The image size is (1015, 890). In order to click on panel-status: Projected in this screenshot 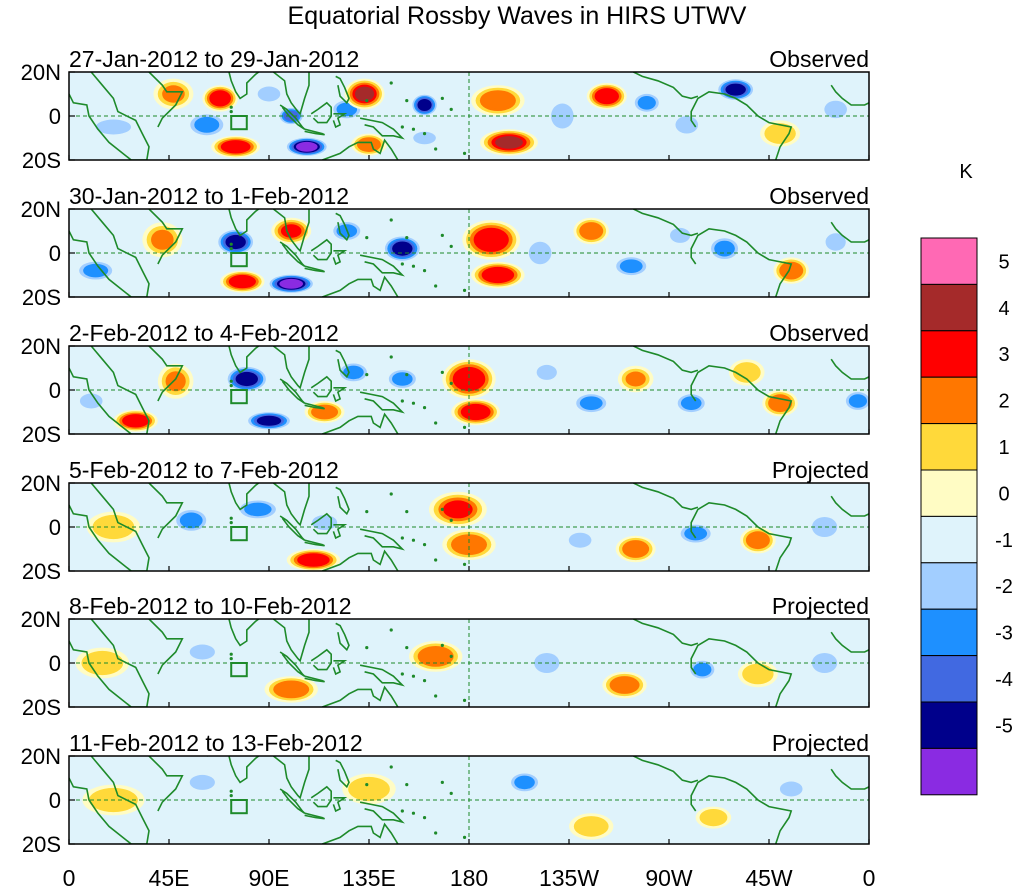, I will do `click(820, 470)`.